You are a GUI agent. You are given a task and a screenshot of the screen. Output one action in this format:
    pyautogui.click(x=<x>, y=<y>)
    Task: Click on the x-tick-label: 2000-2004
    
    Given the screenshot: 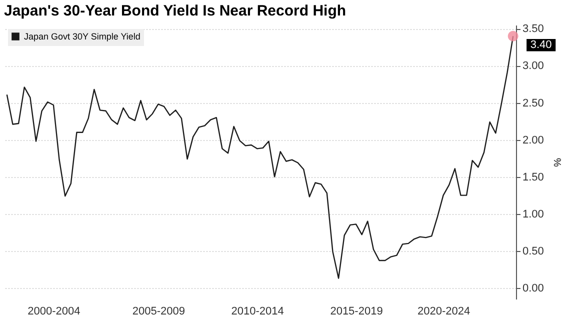 What is the action you would take?
    pyautogui.click(x=54, y=312)
    